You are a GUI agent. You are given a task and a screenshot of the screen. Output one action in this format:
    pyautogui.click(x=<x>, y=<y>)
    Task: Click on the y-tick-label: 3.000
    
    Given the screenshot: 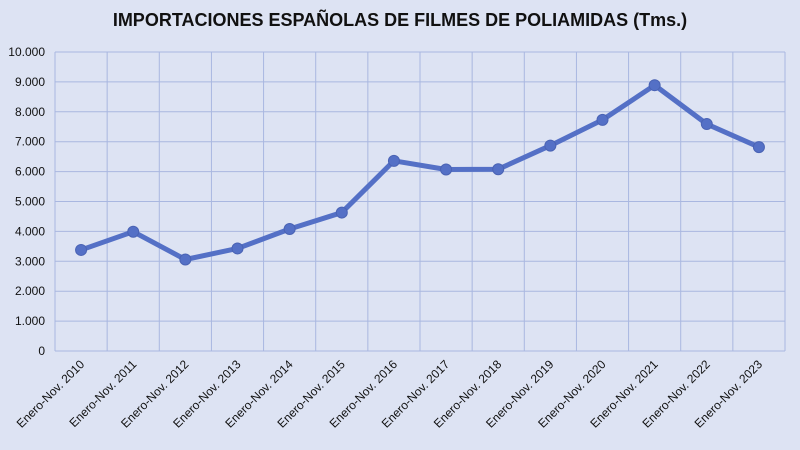 What is the action you would take?
    pyautogui.click(x=30, y=261)
    